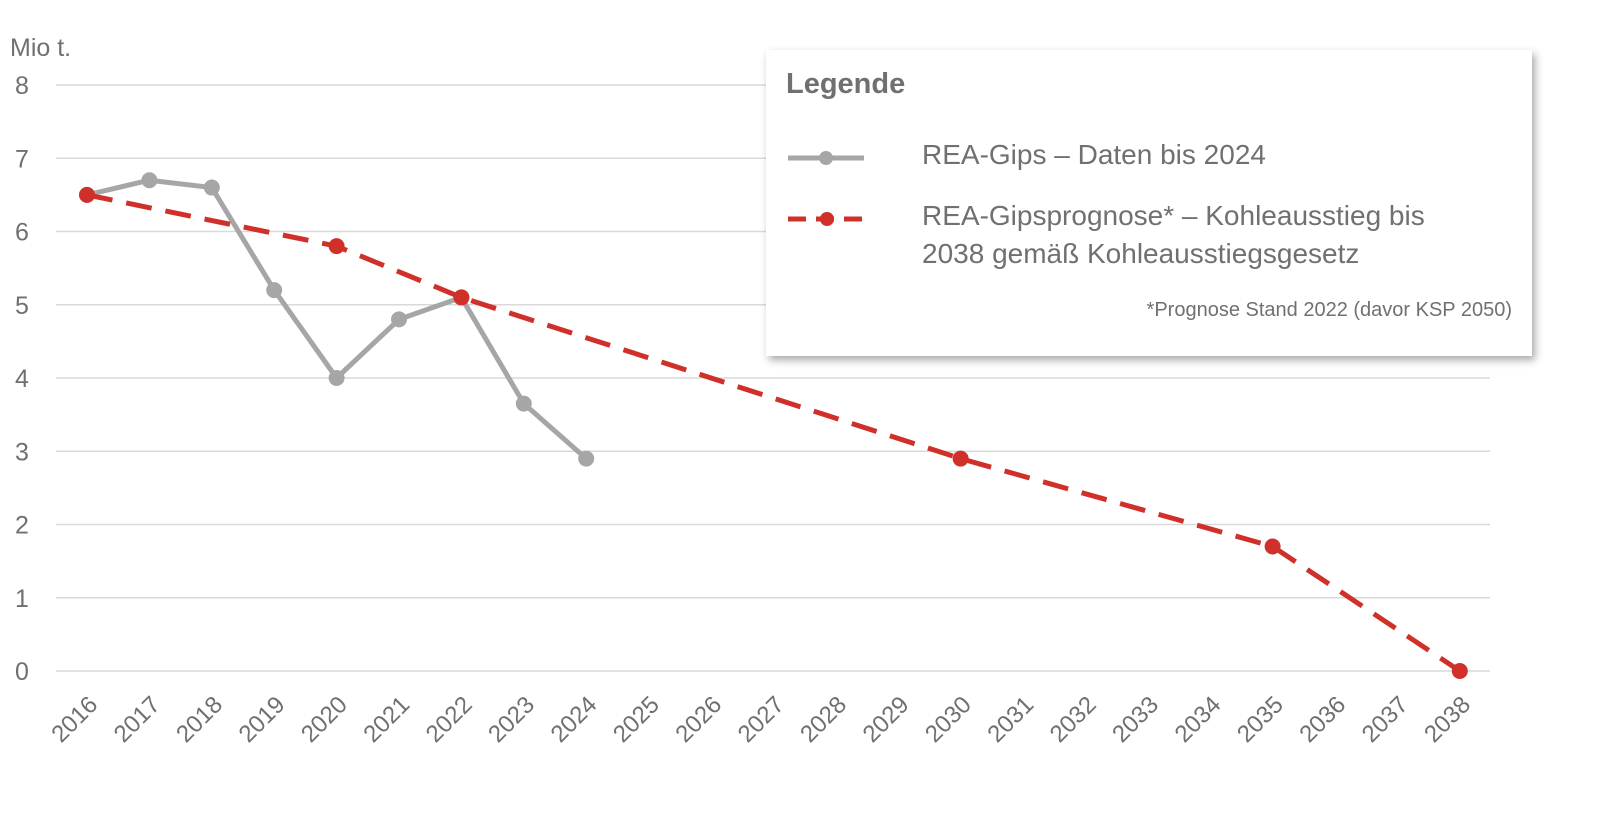 The width and height of the screenshot is (1600, 814). I want to click on series-2-point-2030, so click(960, 458).